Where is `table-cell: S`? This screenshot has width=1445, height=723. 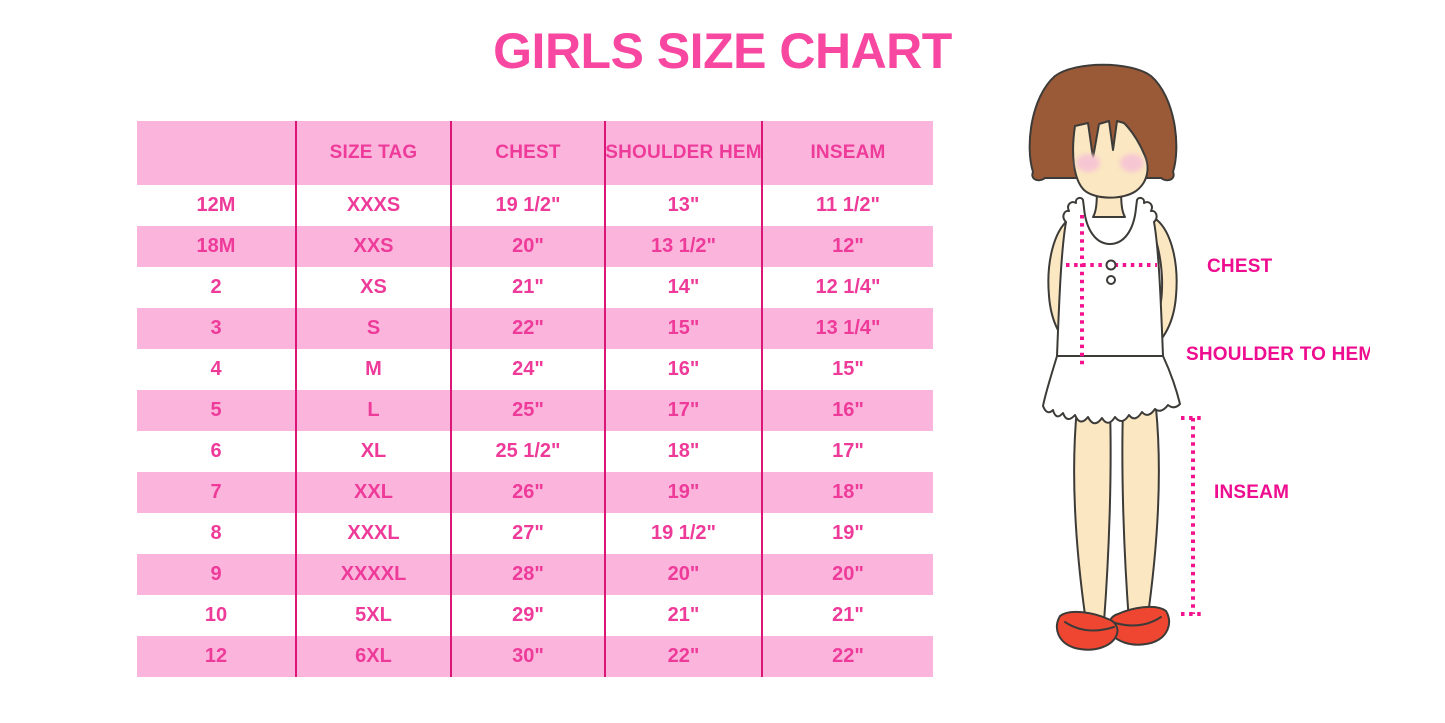
table-cell: S is located at coordinates (374, 328).